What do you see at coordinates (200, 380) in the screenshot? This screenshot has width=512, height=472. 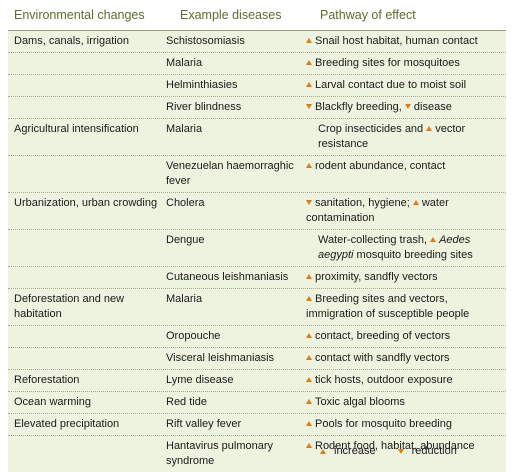 I see `example-disease-cell: Lyme disease` at bounding box center [200, 380].